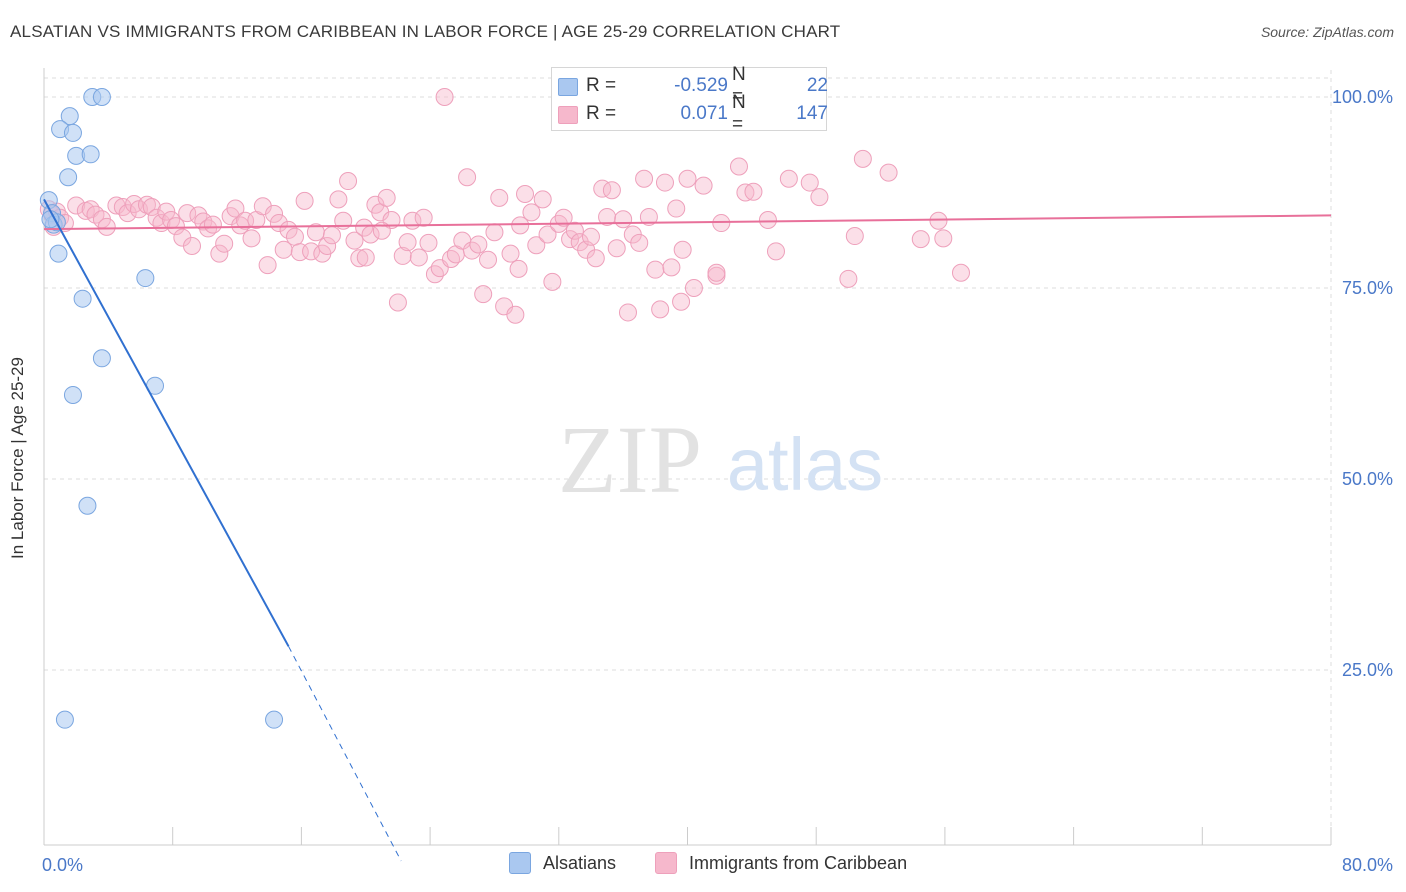 The height and width of the screenshot is (892, 1406). What do you see at coordinates (1367, 670) in the screenshot?
I see `y-tick-label: 25.0%` at bounding box center [1367, 670].